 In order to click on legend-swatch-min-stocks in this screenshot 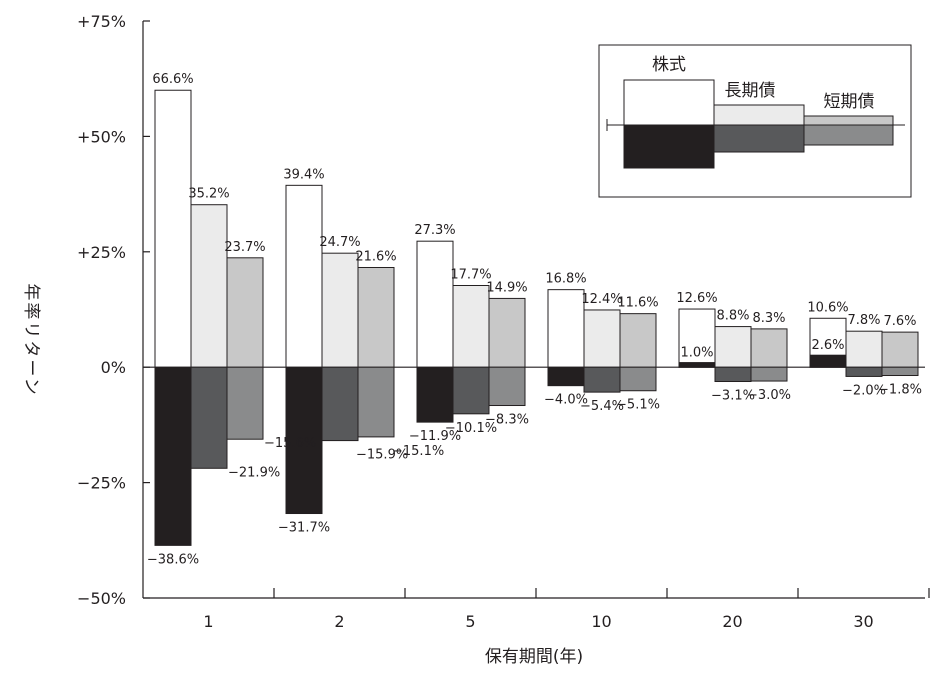, I will do `click(669, 146)`.